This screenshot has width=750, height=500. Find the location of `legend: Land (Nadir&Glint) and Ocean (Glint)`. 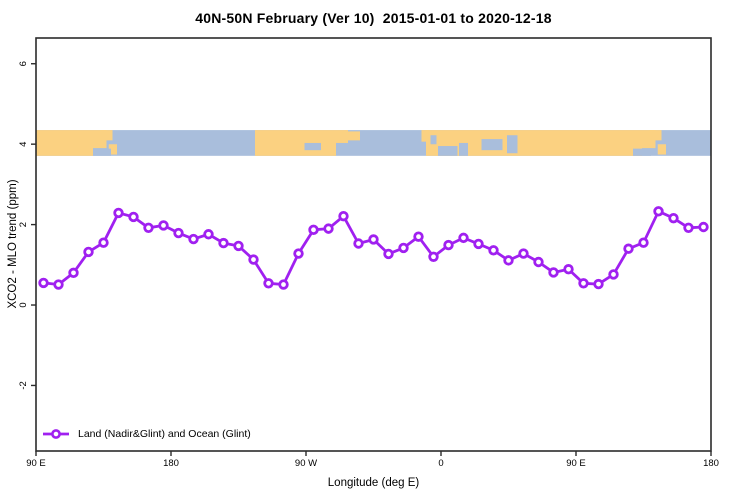

legend: Land (Nadir&Glint) and Ocean (Glint) is located at coordinates (146, 434).